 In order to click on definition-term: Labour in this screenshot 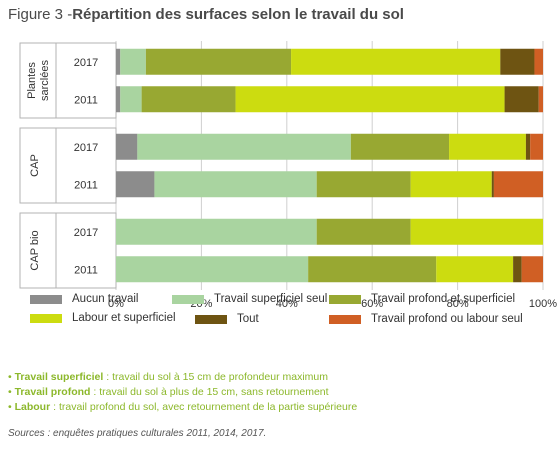, I will do `click(32, 407)`.